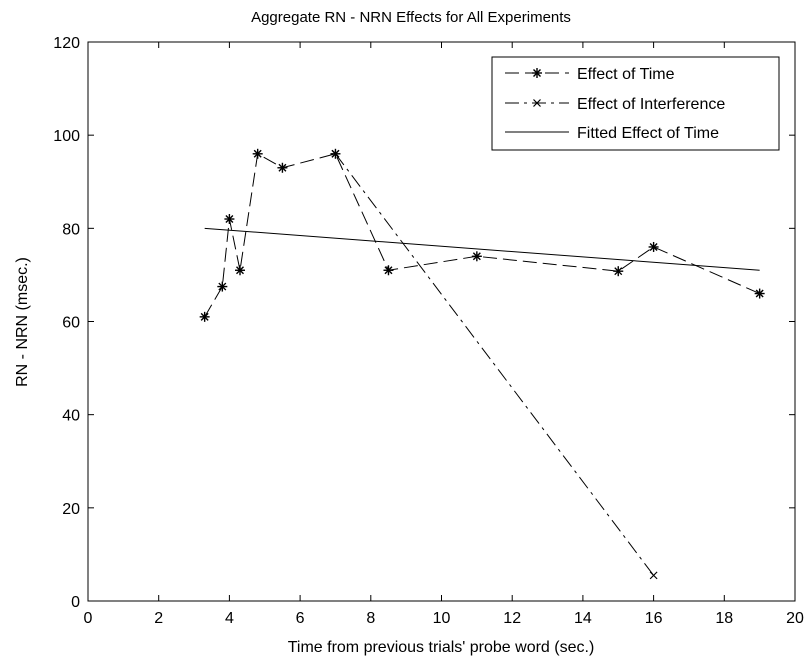 The image size is (805, 659). What do you see at coordinates (71, 416) in the screenshot?
I see `y-tick-label: 40` at bounding box center [71, 416].